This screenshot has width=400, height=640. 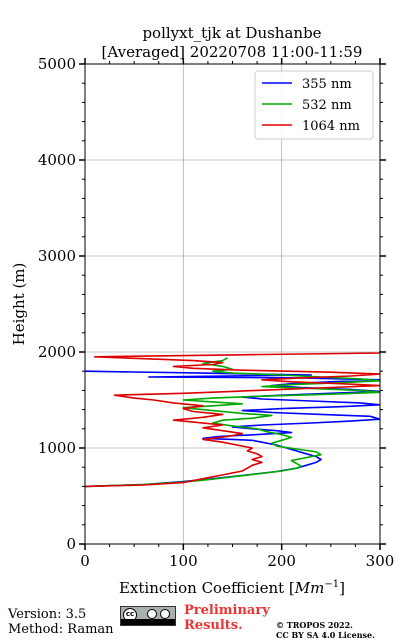 What do you see at coordinates (57, 160) in the screenshot?
I see `y-tick-label: 4000` at bounding box center [57, 160].